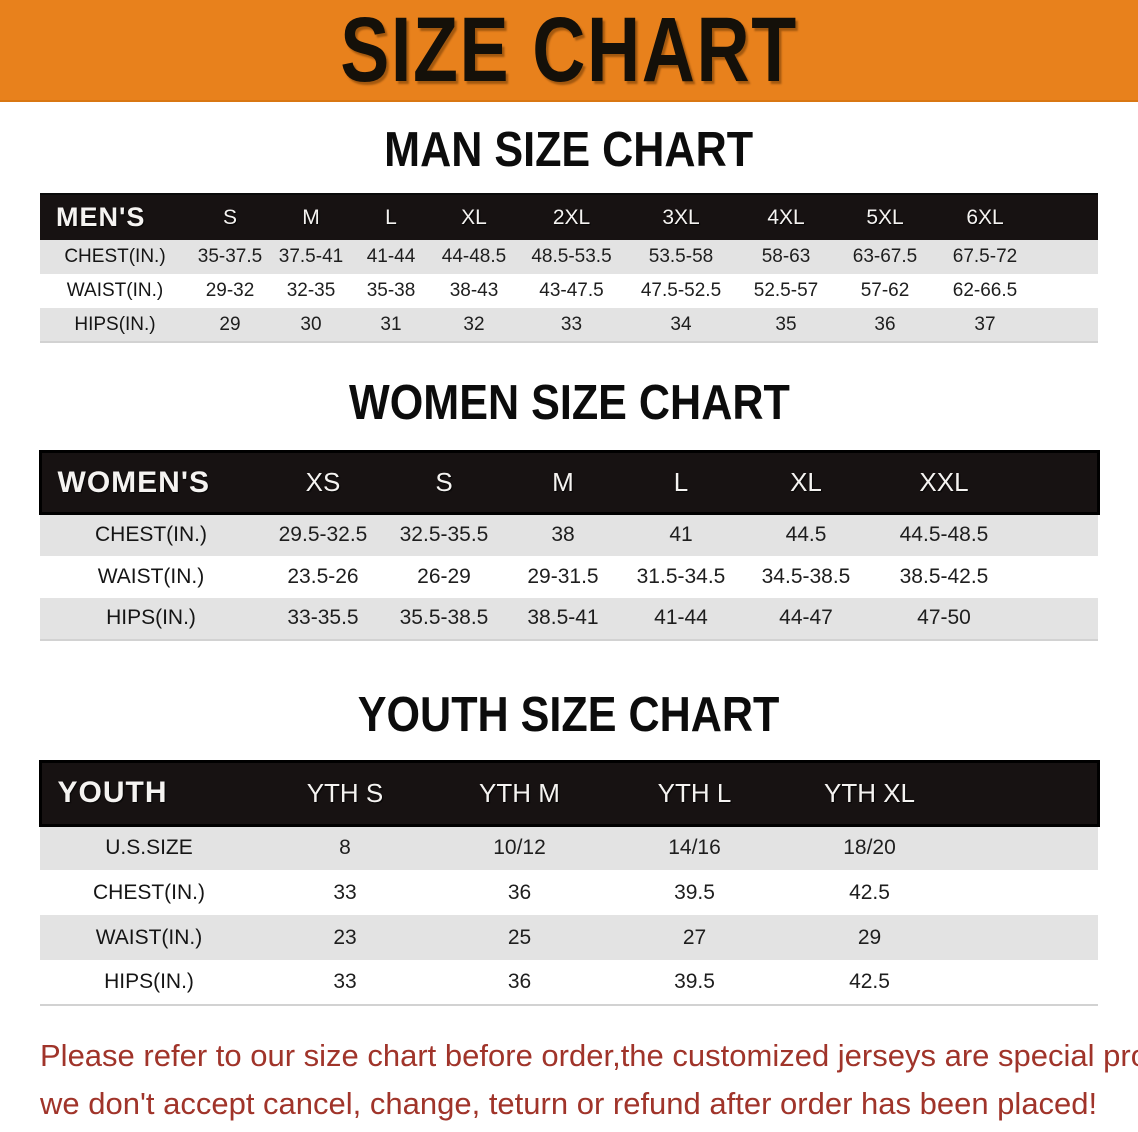 The width and height of the screenshot is (1138, 1132). What do you see at coordinates (885, 291) in the screenshot?
I see `cell-value: 57-62` at bounding box center [885, 291].